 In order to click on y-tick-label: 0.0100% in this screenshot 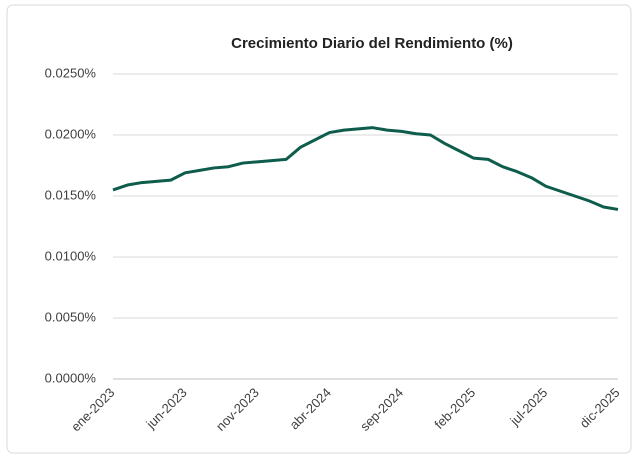, I will do `click(71, 255)`.